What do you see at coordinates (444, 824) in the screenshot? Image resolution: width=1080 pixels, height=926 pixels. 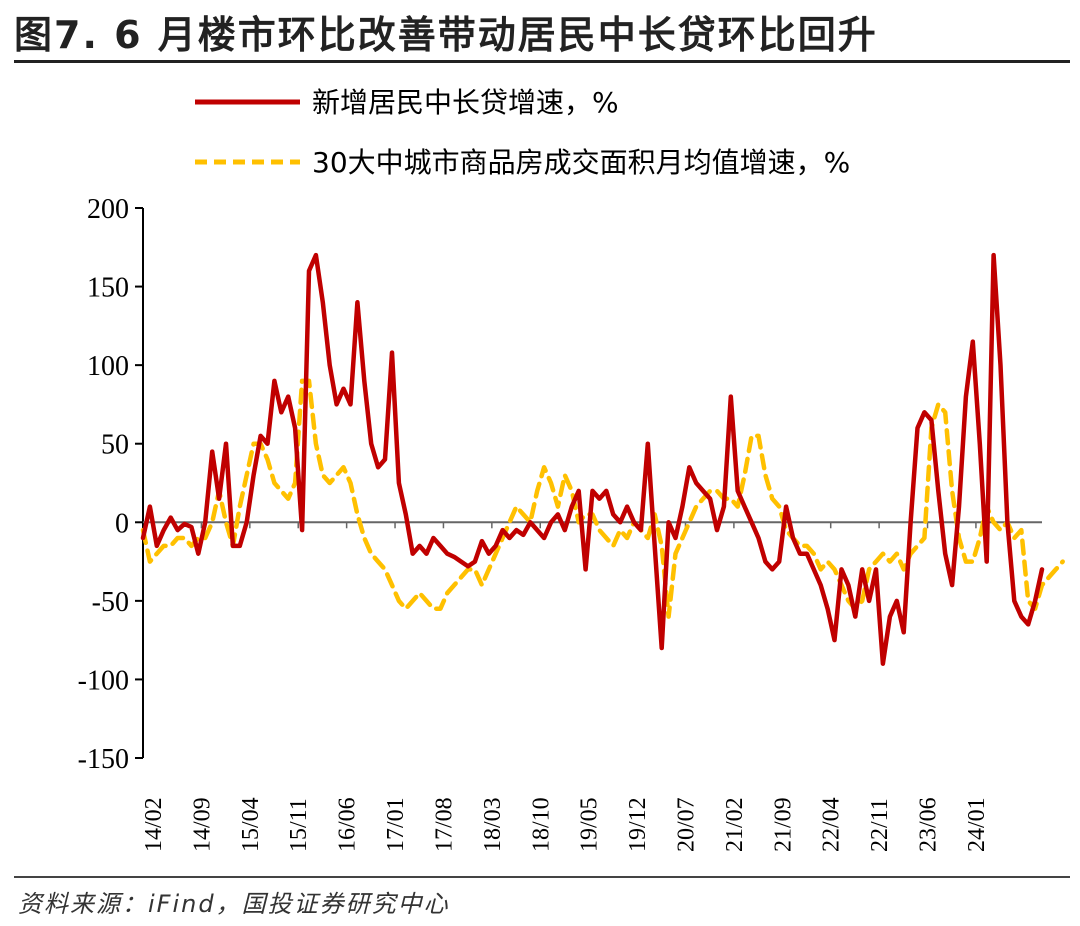 I see `x-tick-label: 17/08` at bounding box center [444, 824].